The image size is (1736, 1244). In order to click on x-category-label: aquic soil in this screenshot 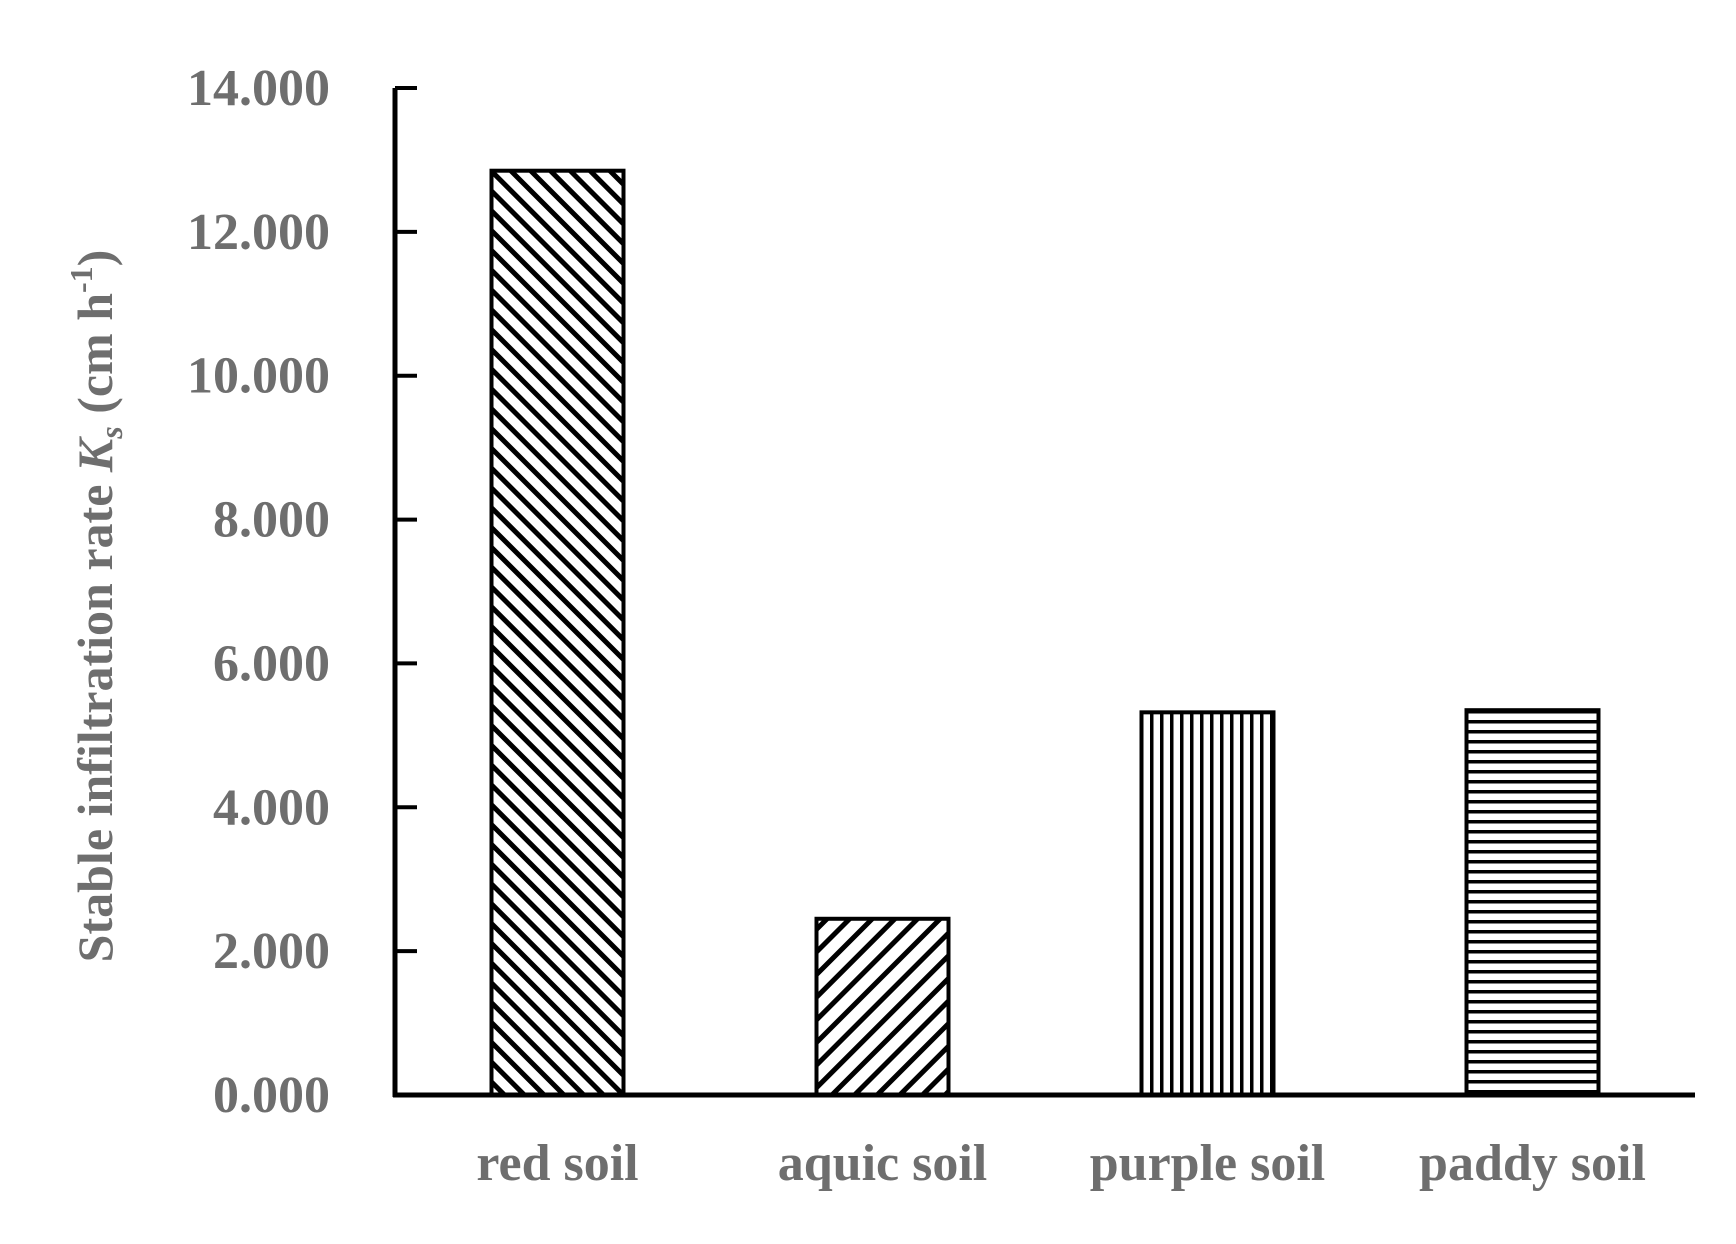, I will do `click(883, 1163)`.